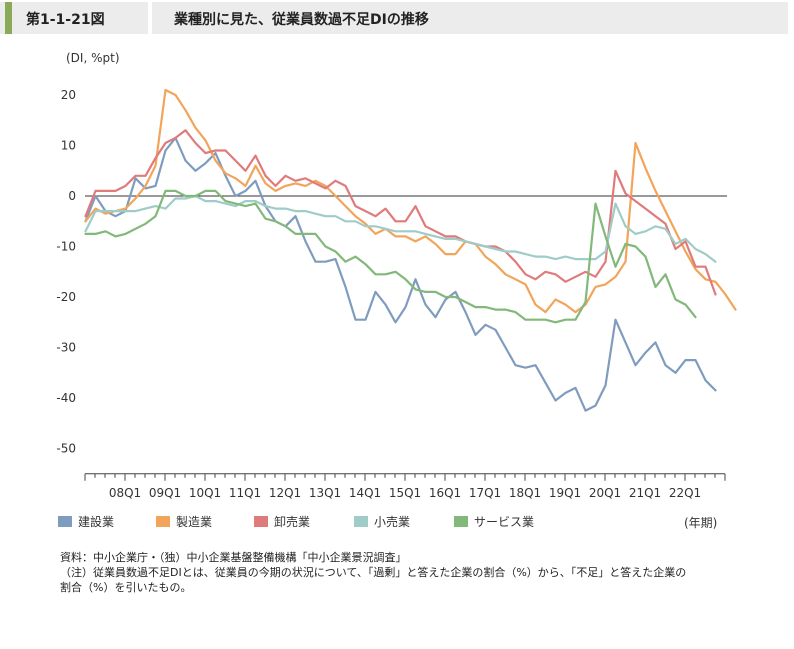 Image resolution: width=794 pixels, height=649 pixels. I want to click on y-tick-label: 10, so click(68, 146).